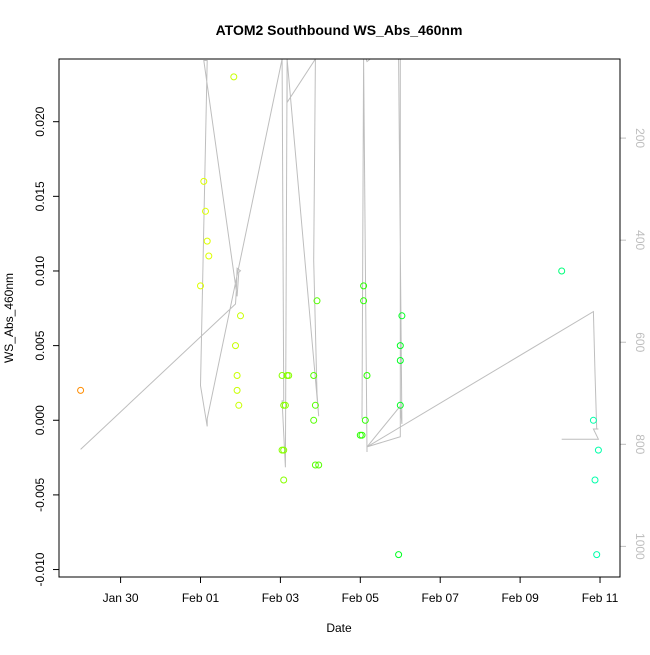 This screenshot has width=650, height=655. What do you see at coordinates (520, 598) in the screenshot?
I see `x-tick-label: Feb 09` at bounding box center [520, 598].